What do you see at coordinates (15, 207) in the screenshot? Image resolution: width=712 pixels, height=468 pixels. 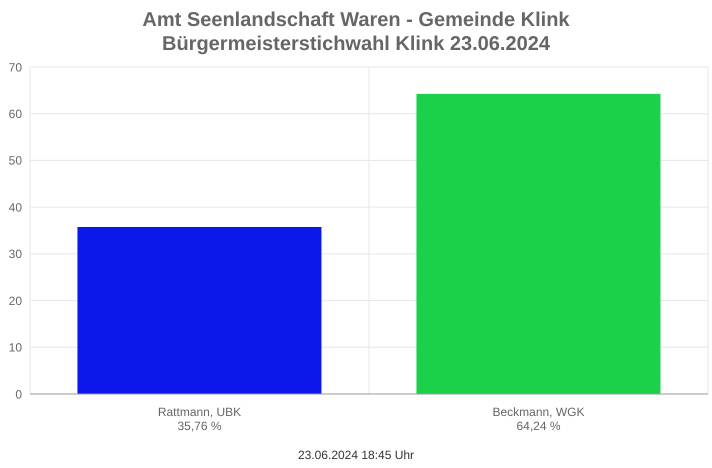 I see `y-tick-label: 40` at bounding box center [15, 207].